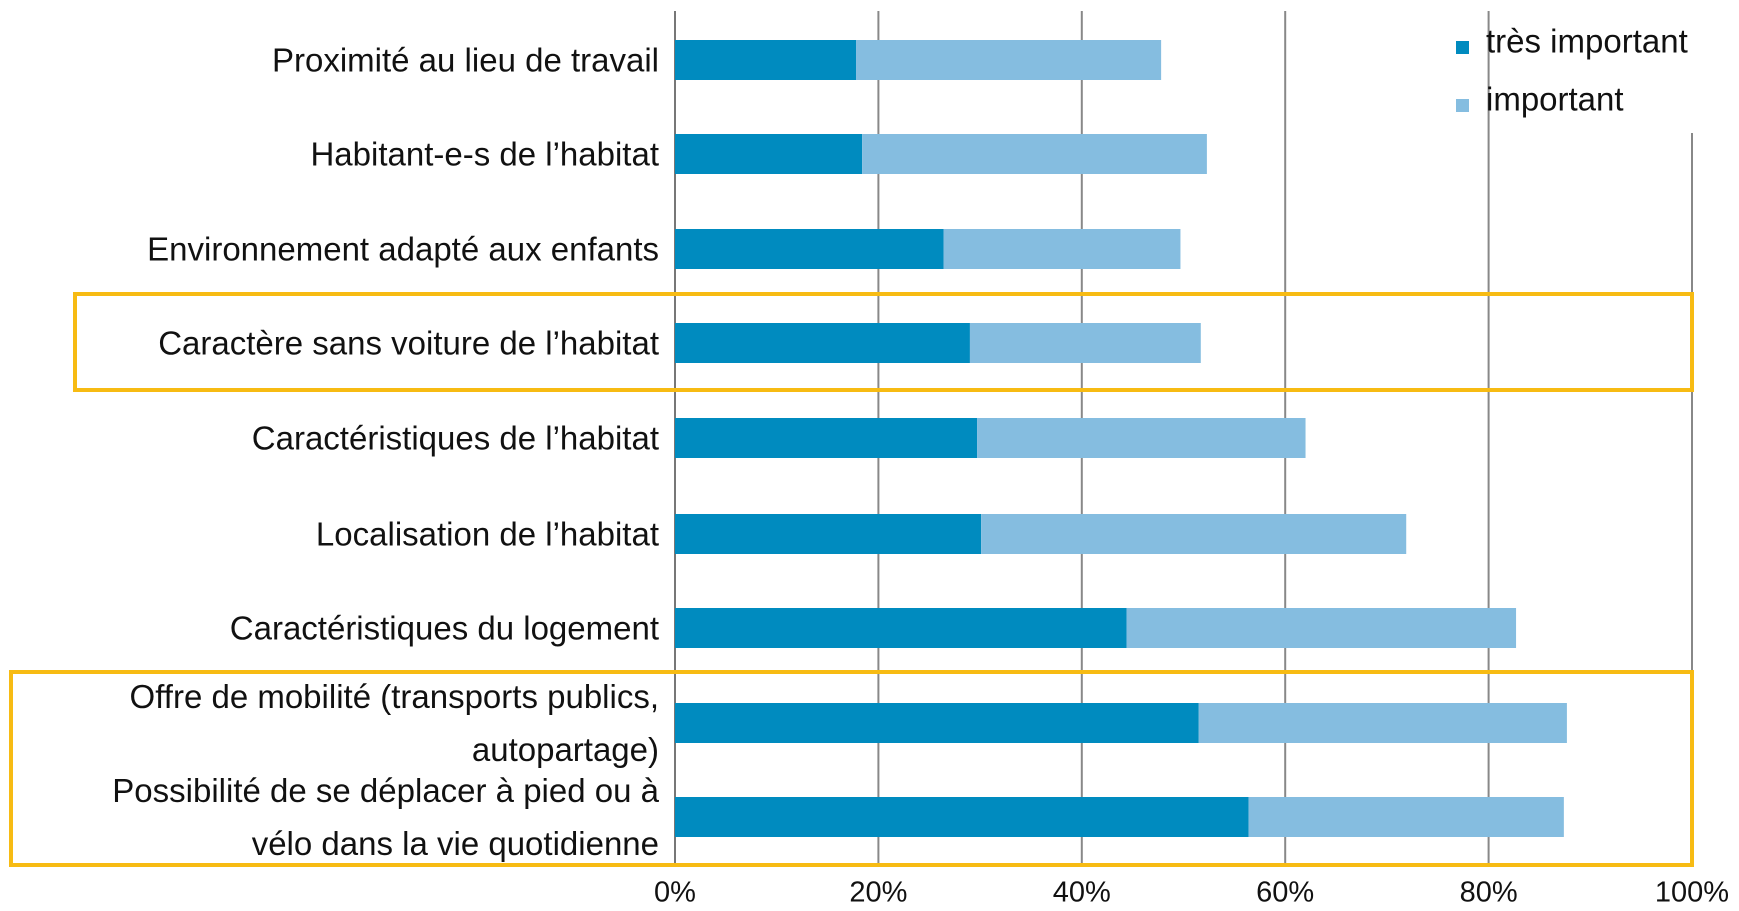 This screenshot has width=1739, height=911. I want to click on legend-label: très important, so click(1587, 41).